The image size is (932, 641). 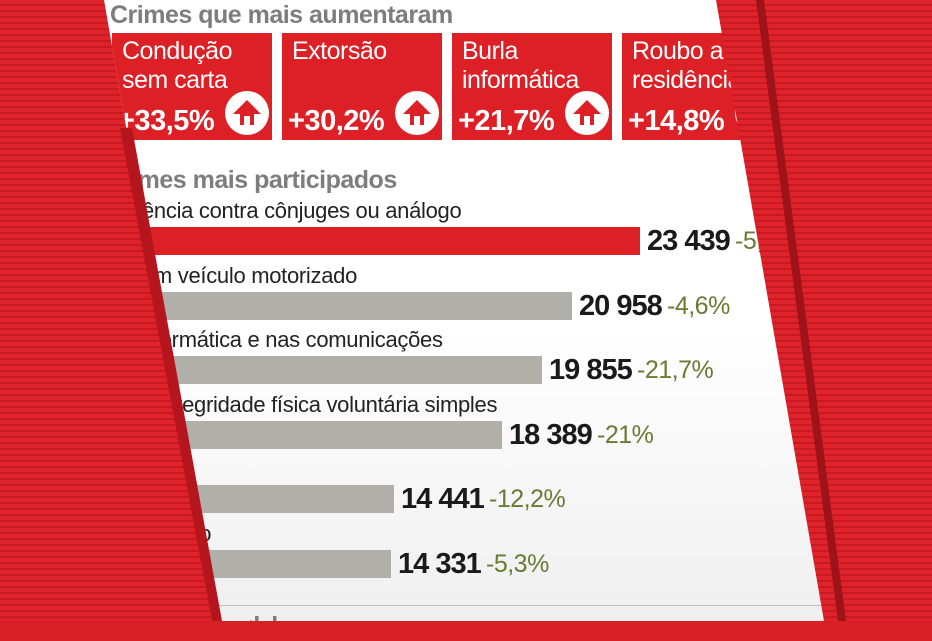 What do you see at coordinates (320, 404) in the screenshot?
I see `bar-category-label: à integridade física voluntária simples` at bounding box center [320, 404].